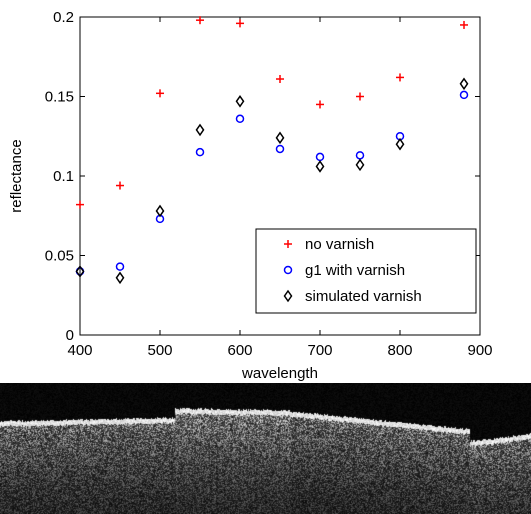 The image size is (531, 514). Describe the element at coordinates (159, 350) in the screenshot. I see `x-tick-label: 500` at that location.